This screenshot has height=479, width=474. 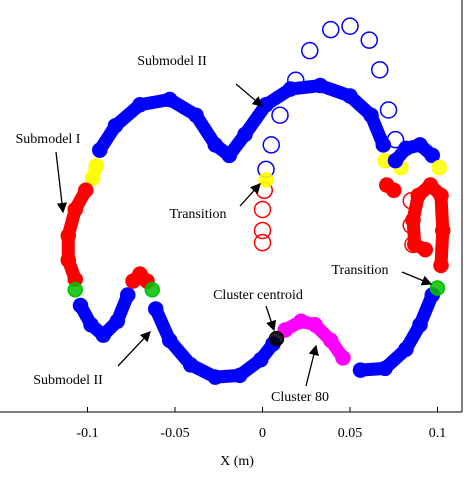 I want to click on x-tick-label: -0.1, so click(x=87, y=433).